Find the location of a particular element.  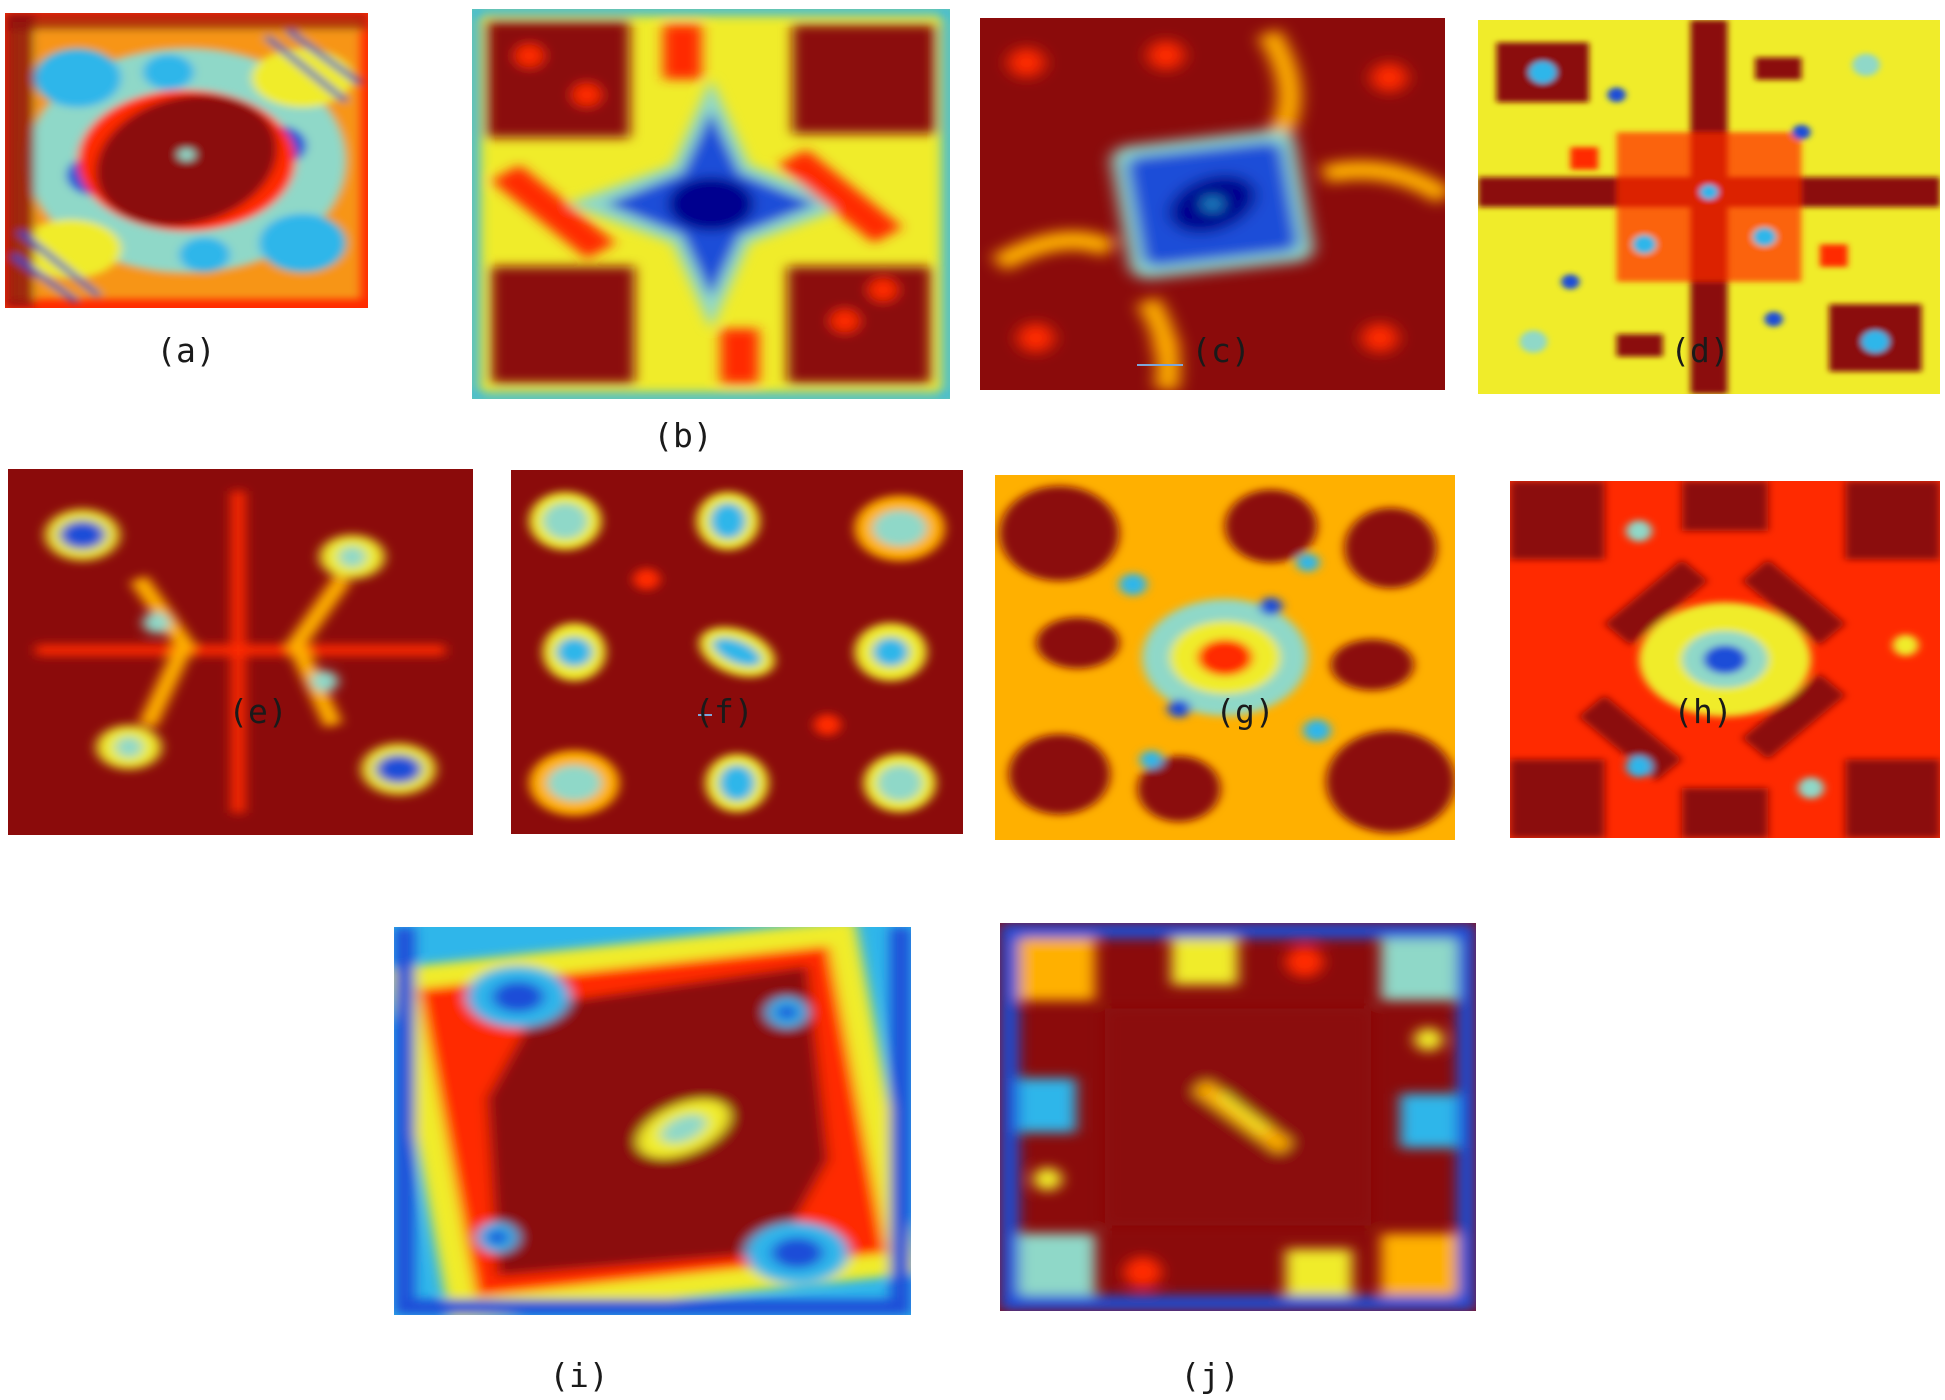

panel-j-caption: (j) is located at coordinates (1210, 1375).